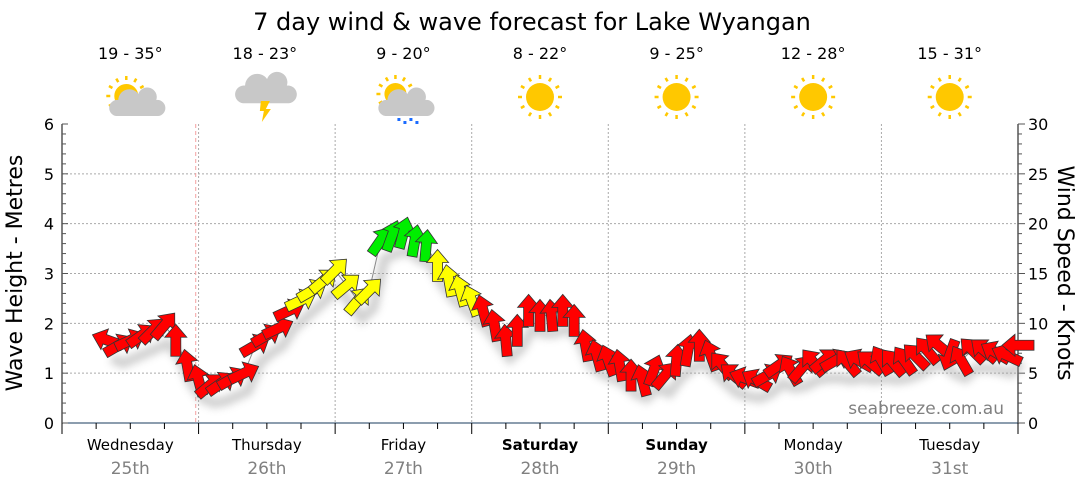 The width and height of the screenshot is (1080, 494). Describe the element at coordinates (49, 174) in the screenshot. I see `left-tick-label: 5` at that location.